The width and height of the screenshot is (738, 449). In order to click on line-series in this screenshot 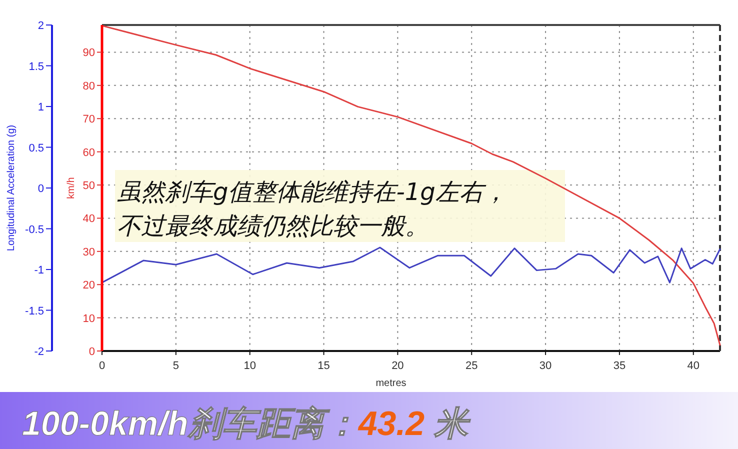, I will do `click(411, 265)`.